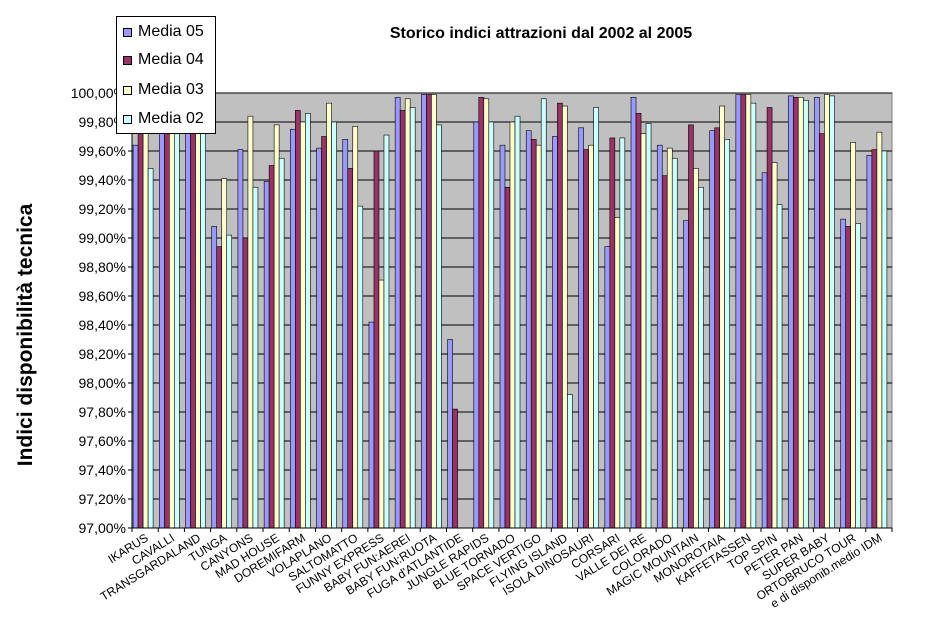 This screenshot has width=930, height=642. Describe the element at coordinates (171, 89) in the screenshot. I see `legend-label: Media 03` at that location.